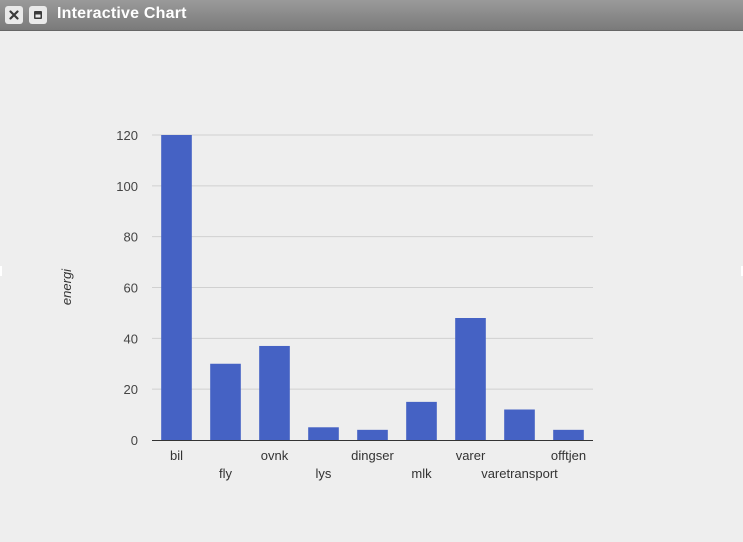 Image resolution: width=743 pixels, height=542 pixels. I want to click on x-tick-label: varetransport, so click(519, 473).